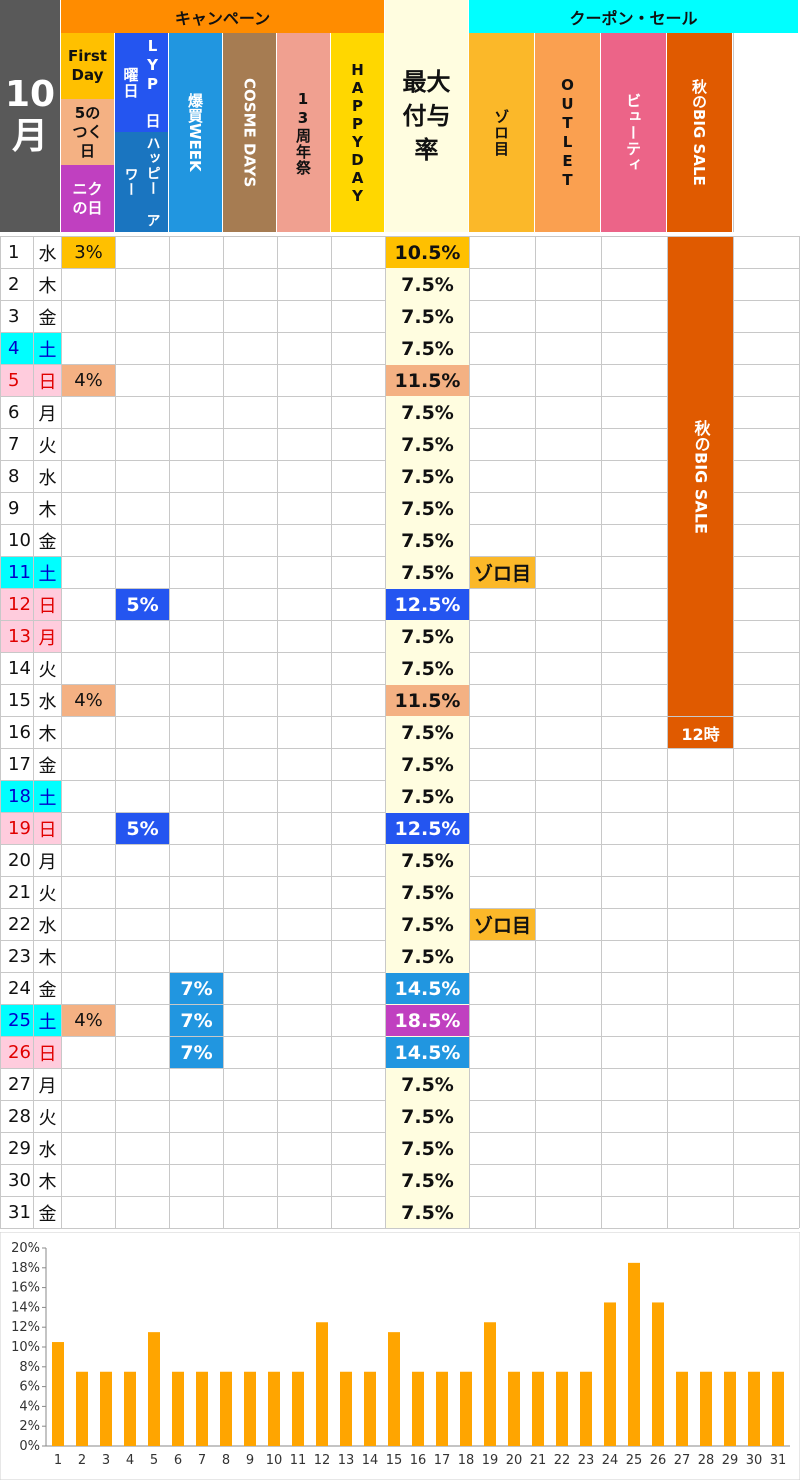 The height and width of the screenshot is (1480, 800). Describe the element at coordinates (586, 1460) in the screenshot. I see `x-tick-label: 23` at that location.